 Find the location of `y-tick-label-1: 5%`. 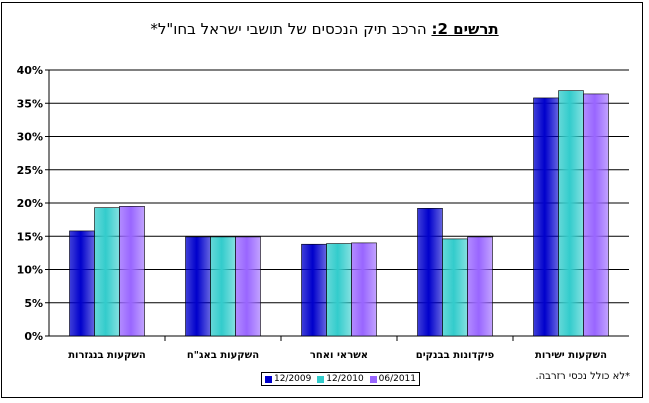

y-tick-label-1: 5% is located at coordinates (33, 303).